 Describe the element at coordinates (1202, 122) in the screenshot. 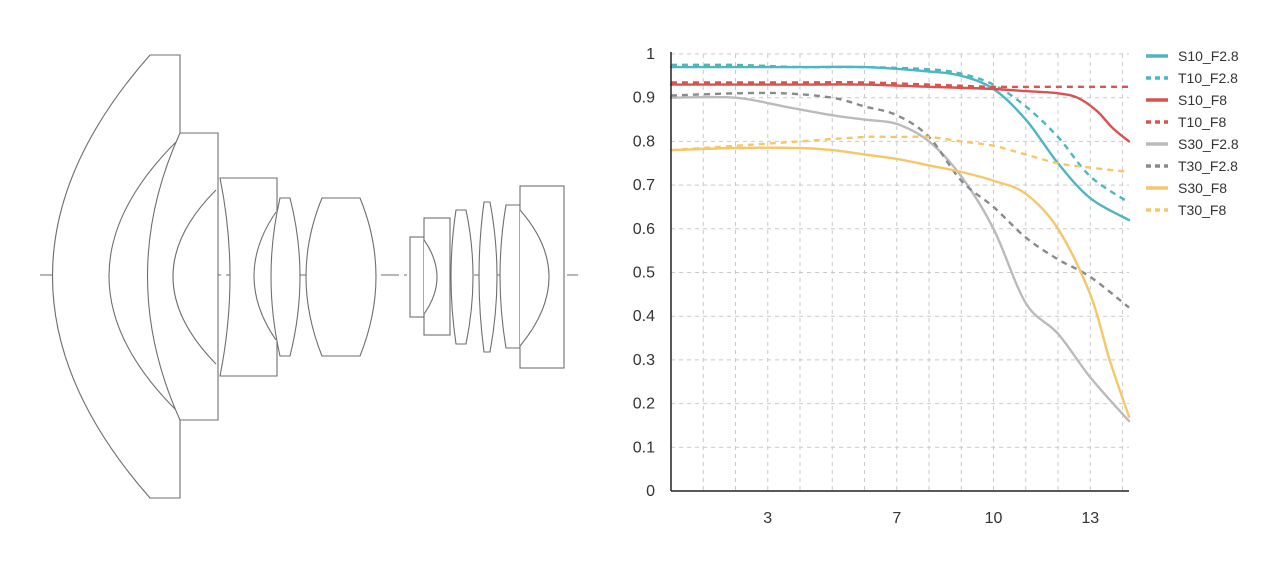

I see `legend-label: T10_F8` at that location.